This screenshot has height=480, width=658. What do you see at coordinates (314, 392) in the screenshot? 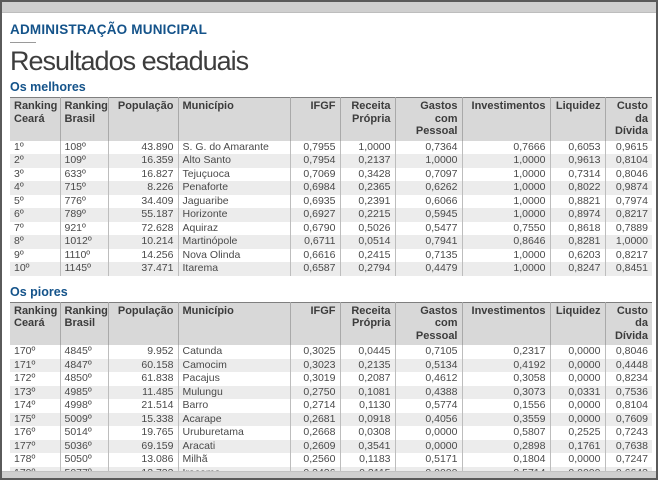
I see `table-cell: 0,2750` at bounding box center [314, 392].